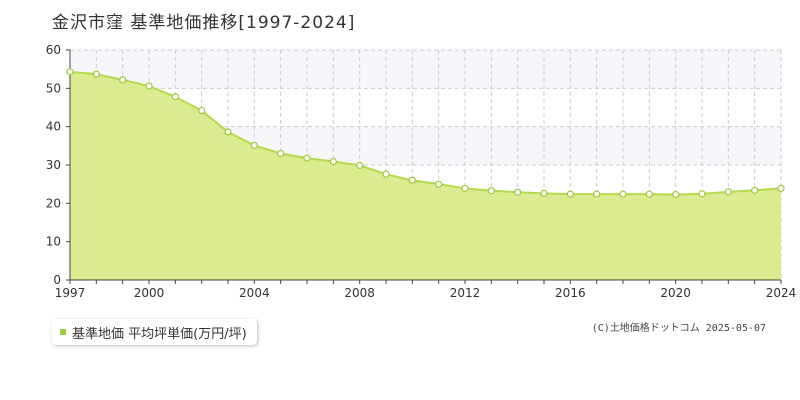  What do you see at coordinates (159, 334) in the screenshot?
I see `legend-label: 基準地価 平均坪単価(万円/坪)` at bounding box center [159, 334].